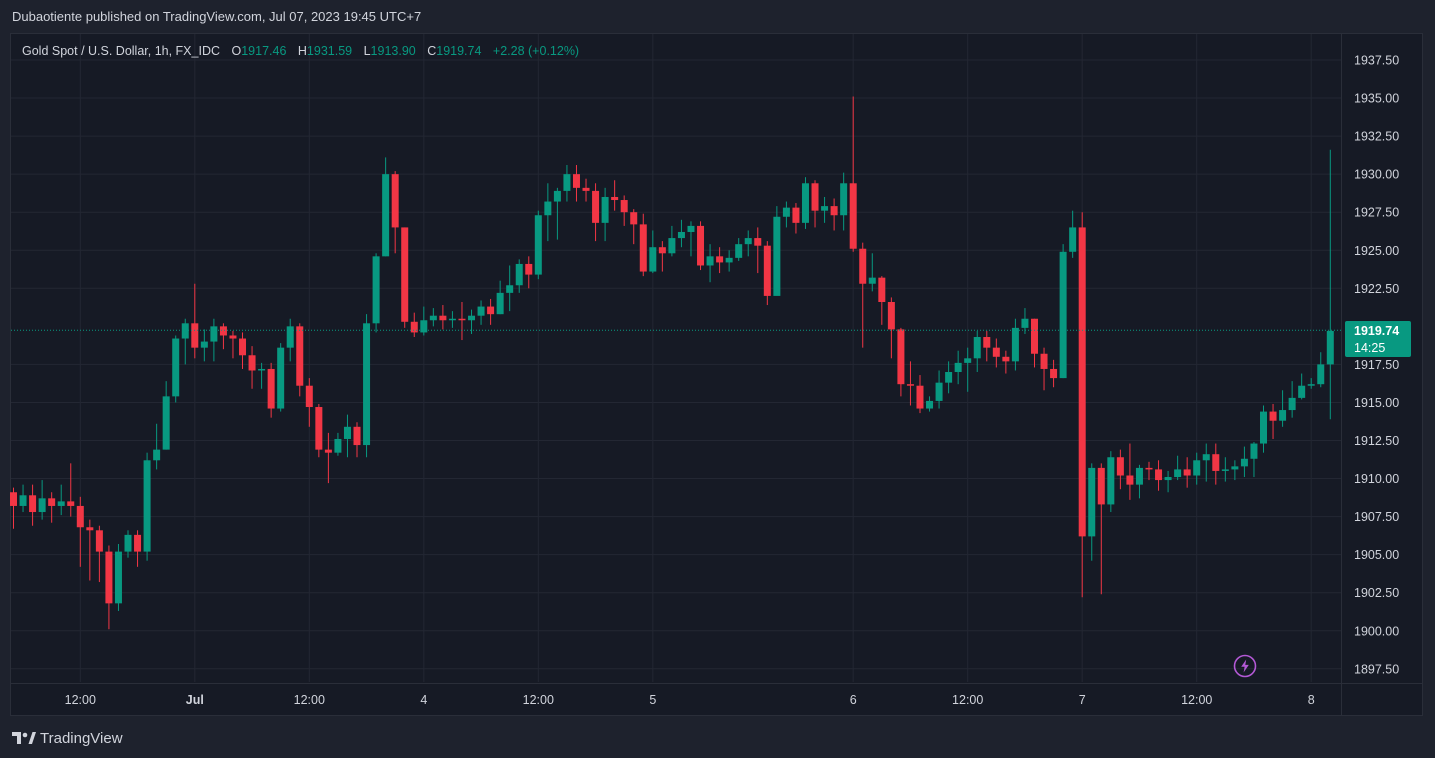 The height and width of the screenshot is (758, 1435). Describe the element at coordinates (1245, 666) in the screenshot. I see `lightning-icon` at that location.